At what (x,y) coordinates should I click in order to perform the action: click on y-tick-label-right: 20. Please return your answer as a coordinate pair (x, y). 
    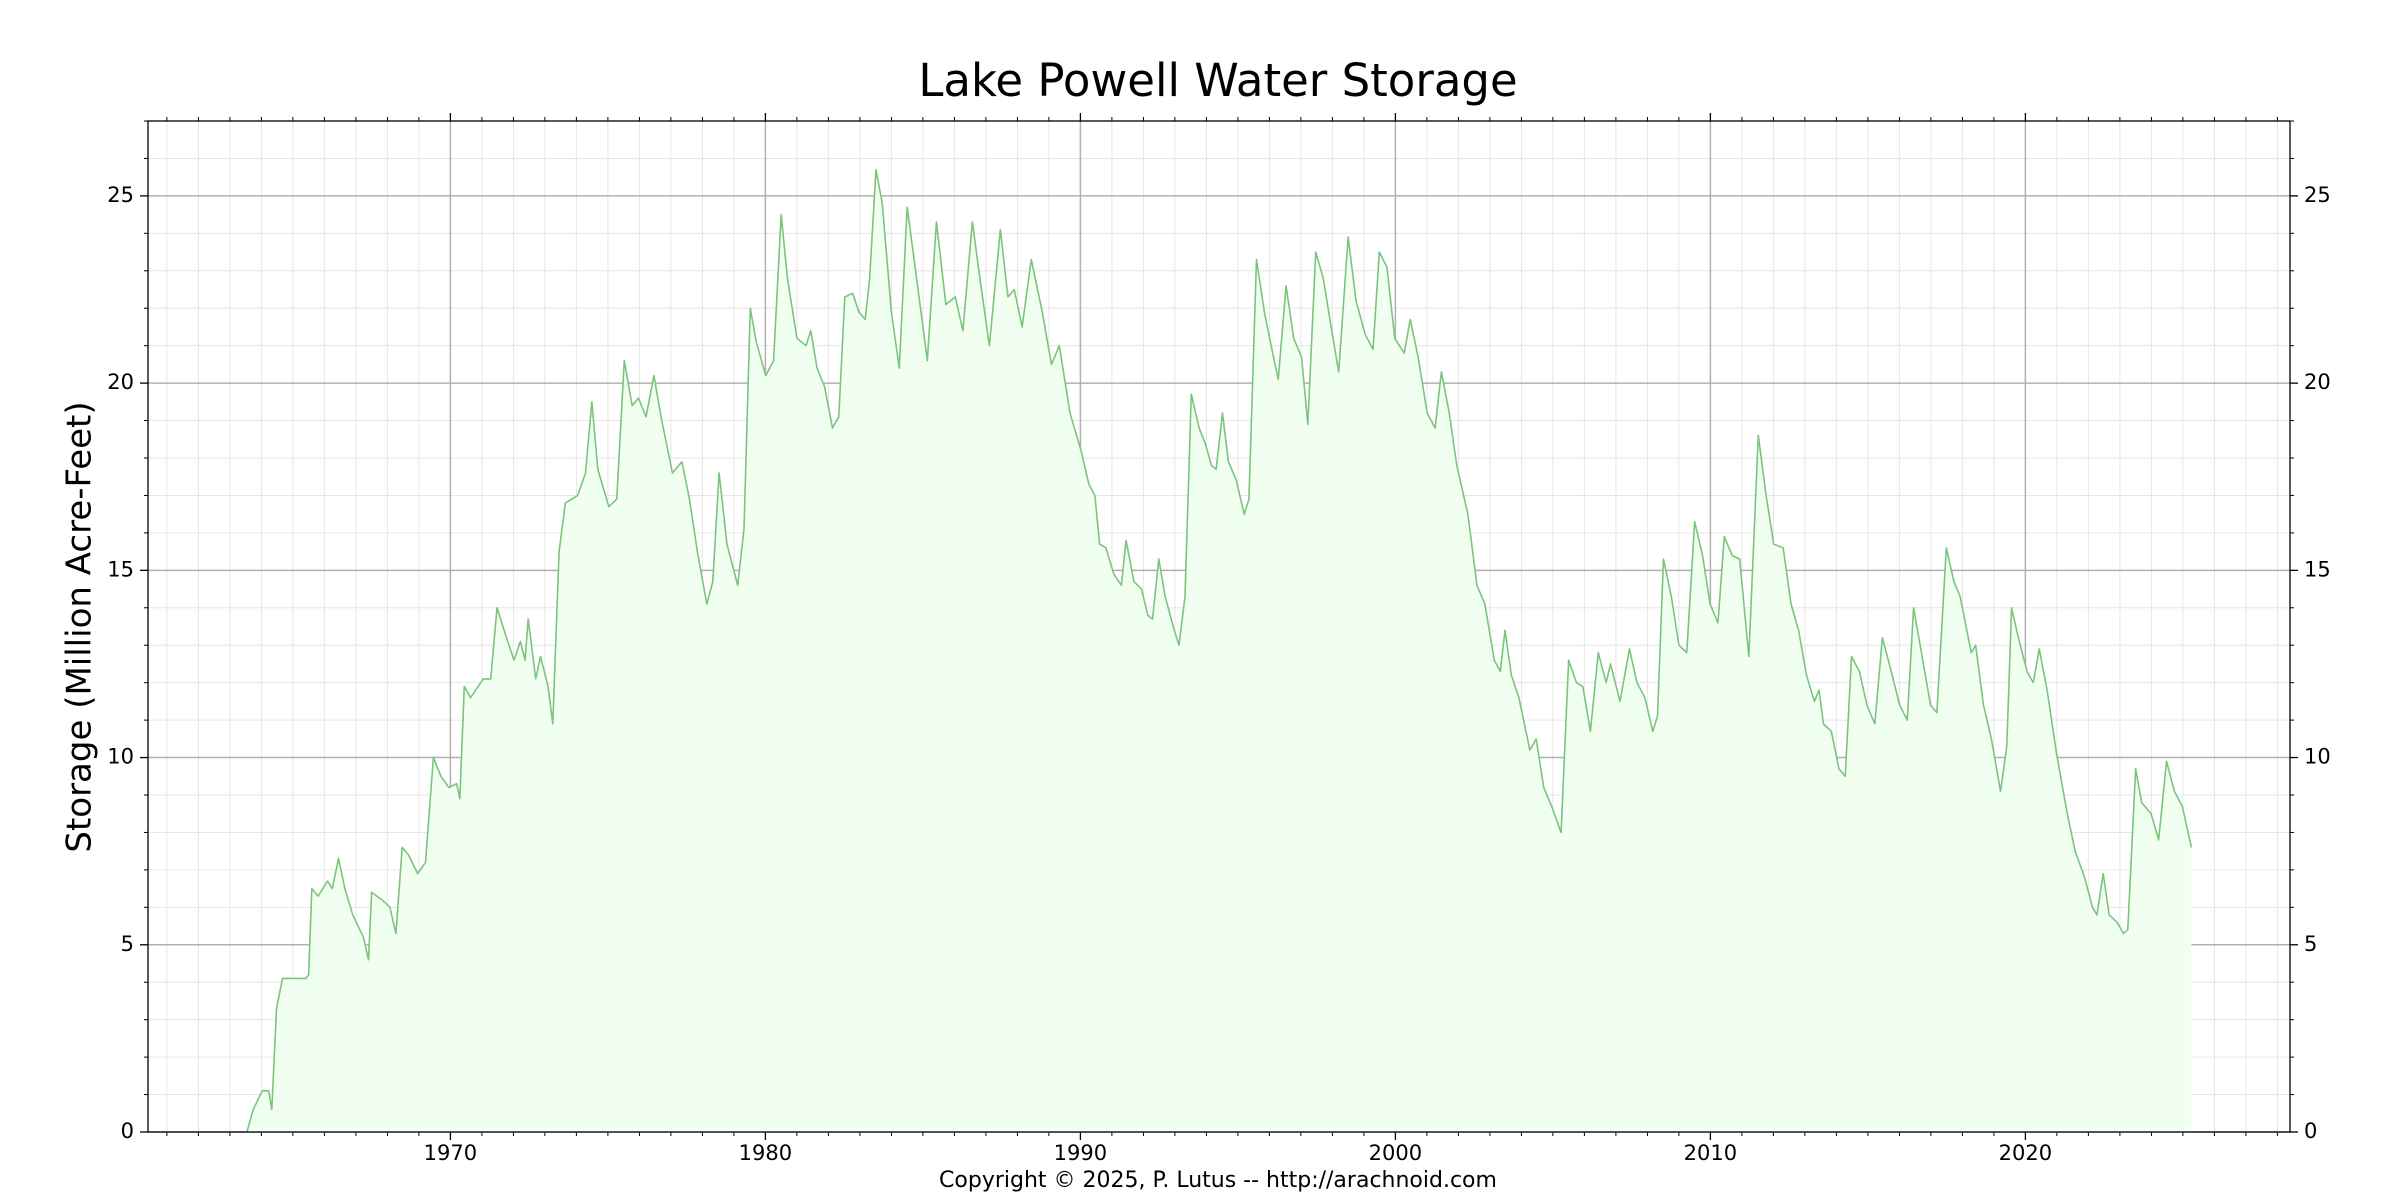
    Looking at the image, I should click on (2317, 382).